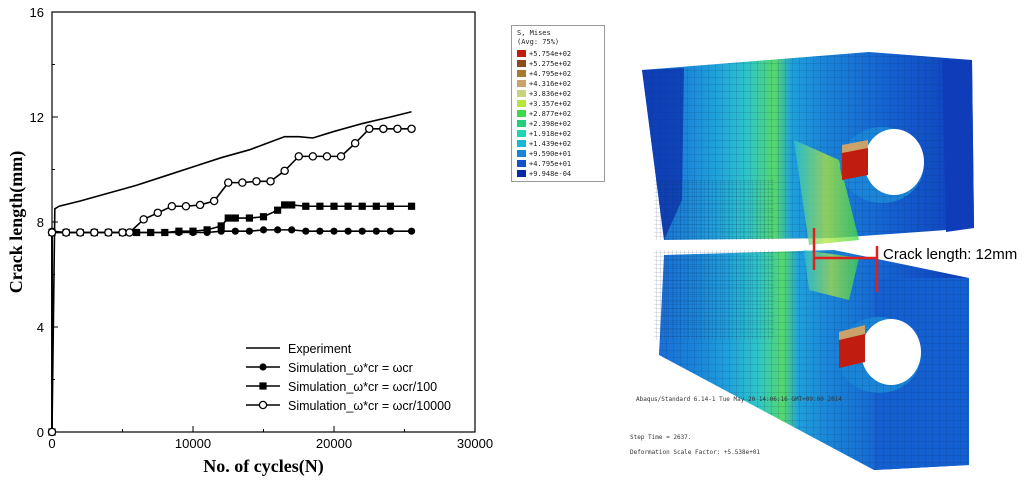 The width and height of the screenshot is (1024, 491). I want to click on stress-legend-value: +5.275e+02, so click(550, 63).